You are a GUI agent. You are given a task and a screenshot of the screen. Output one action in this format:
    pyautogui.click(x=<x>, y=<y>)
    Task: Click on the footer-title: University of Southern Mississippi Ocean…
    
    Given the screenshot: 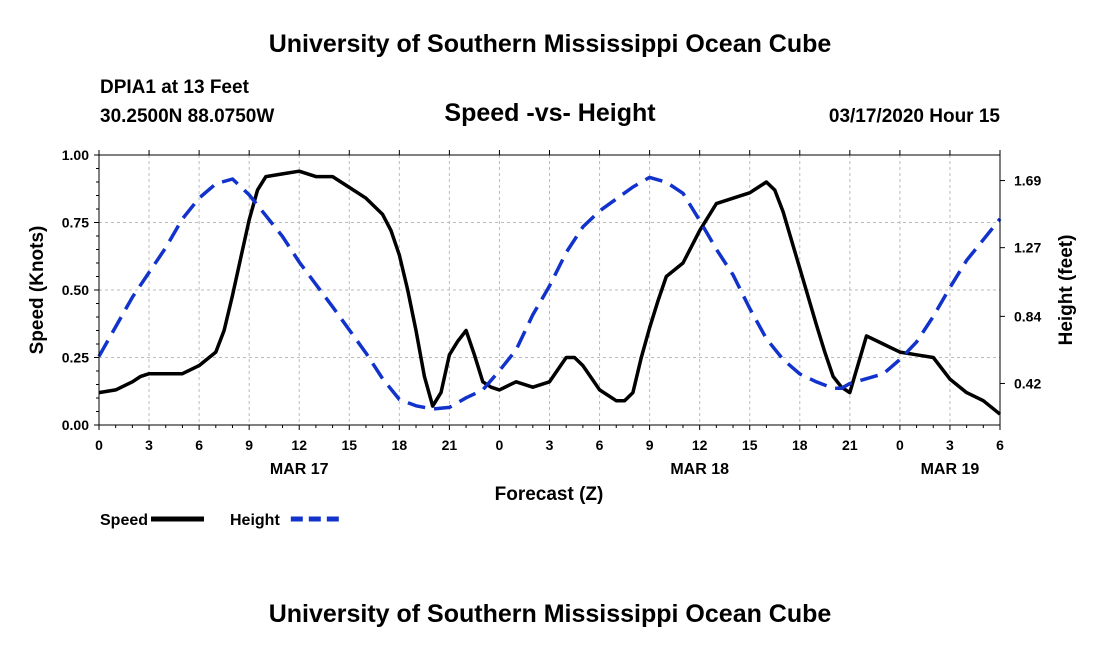 What is the action you would take?
    pyautogui.click(x=550, y=614)
    